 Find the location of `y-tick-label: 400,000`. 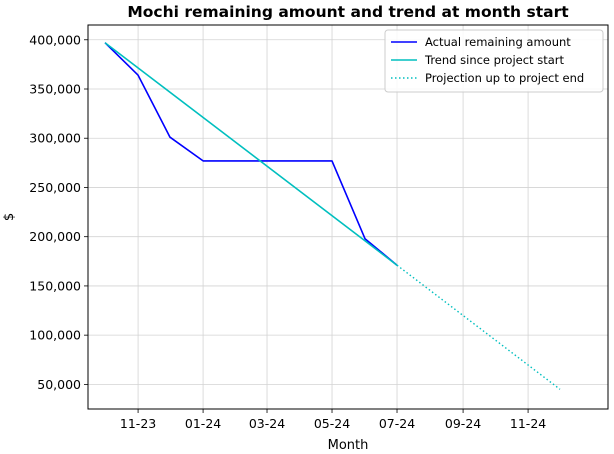

y-tick-label: 400,000 is located at coordinates (55, 39).